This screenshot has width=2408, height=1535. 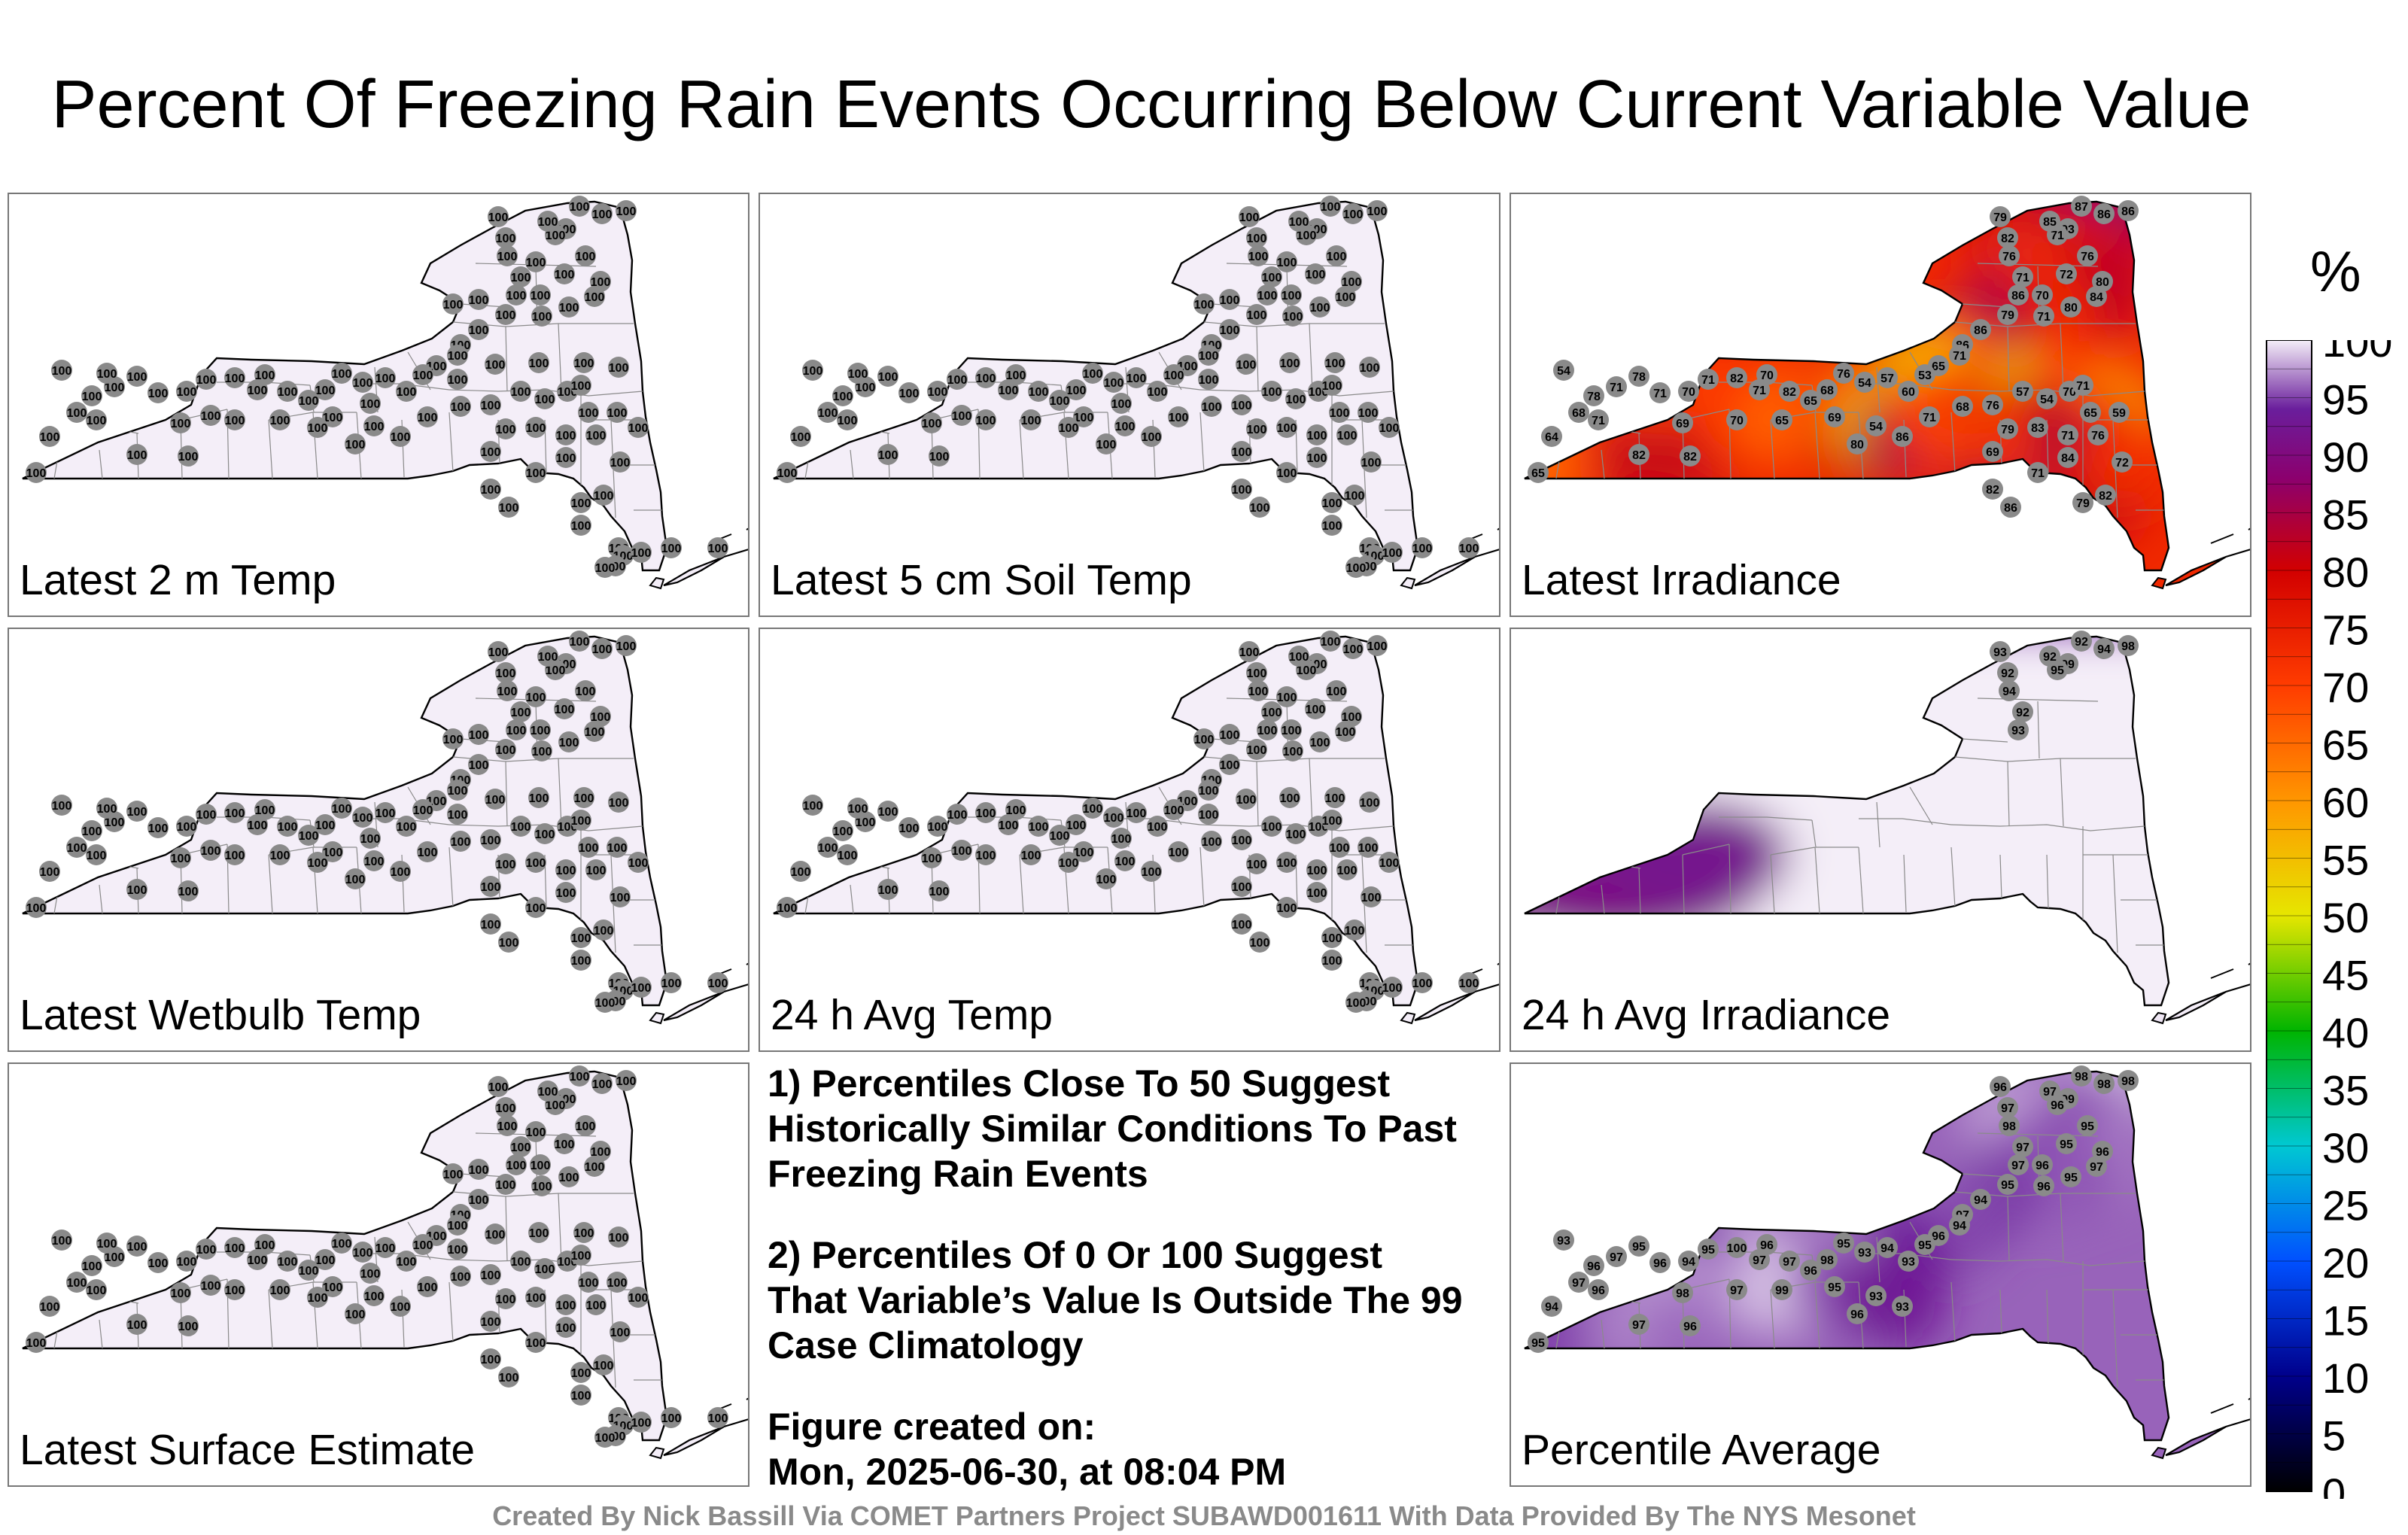 What do you see at coordinates (1992, 404) in the screenshot?
I see `station-marker: 76` at bounding box center [1992, 404].